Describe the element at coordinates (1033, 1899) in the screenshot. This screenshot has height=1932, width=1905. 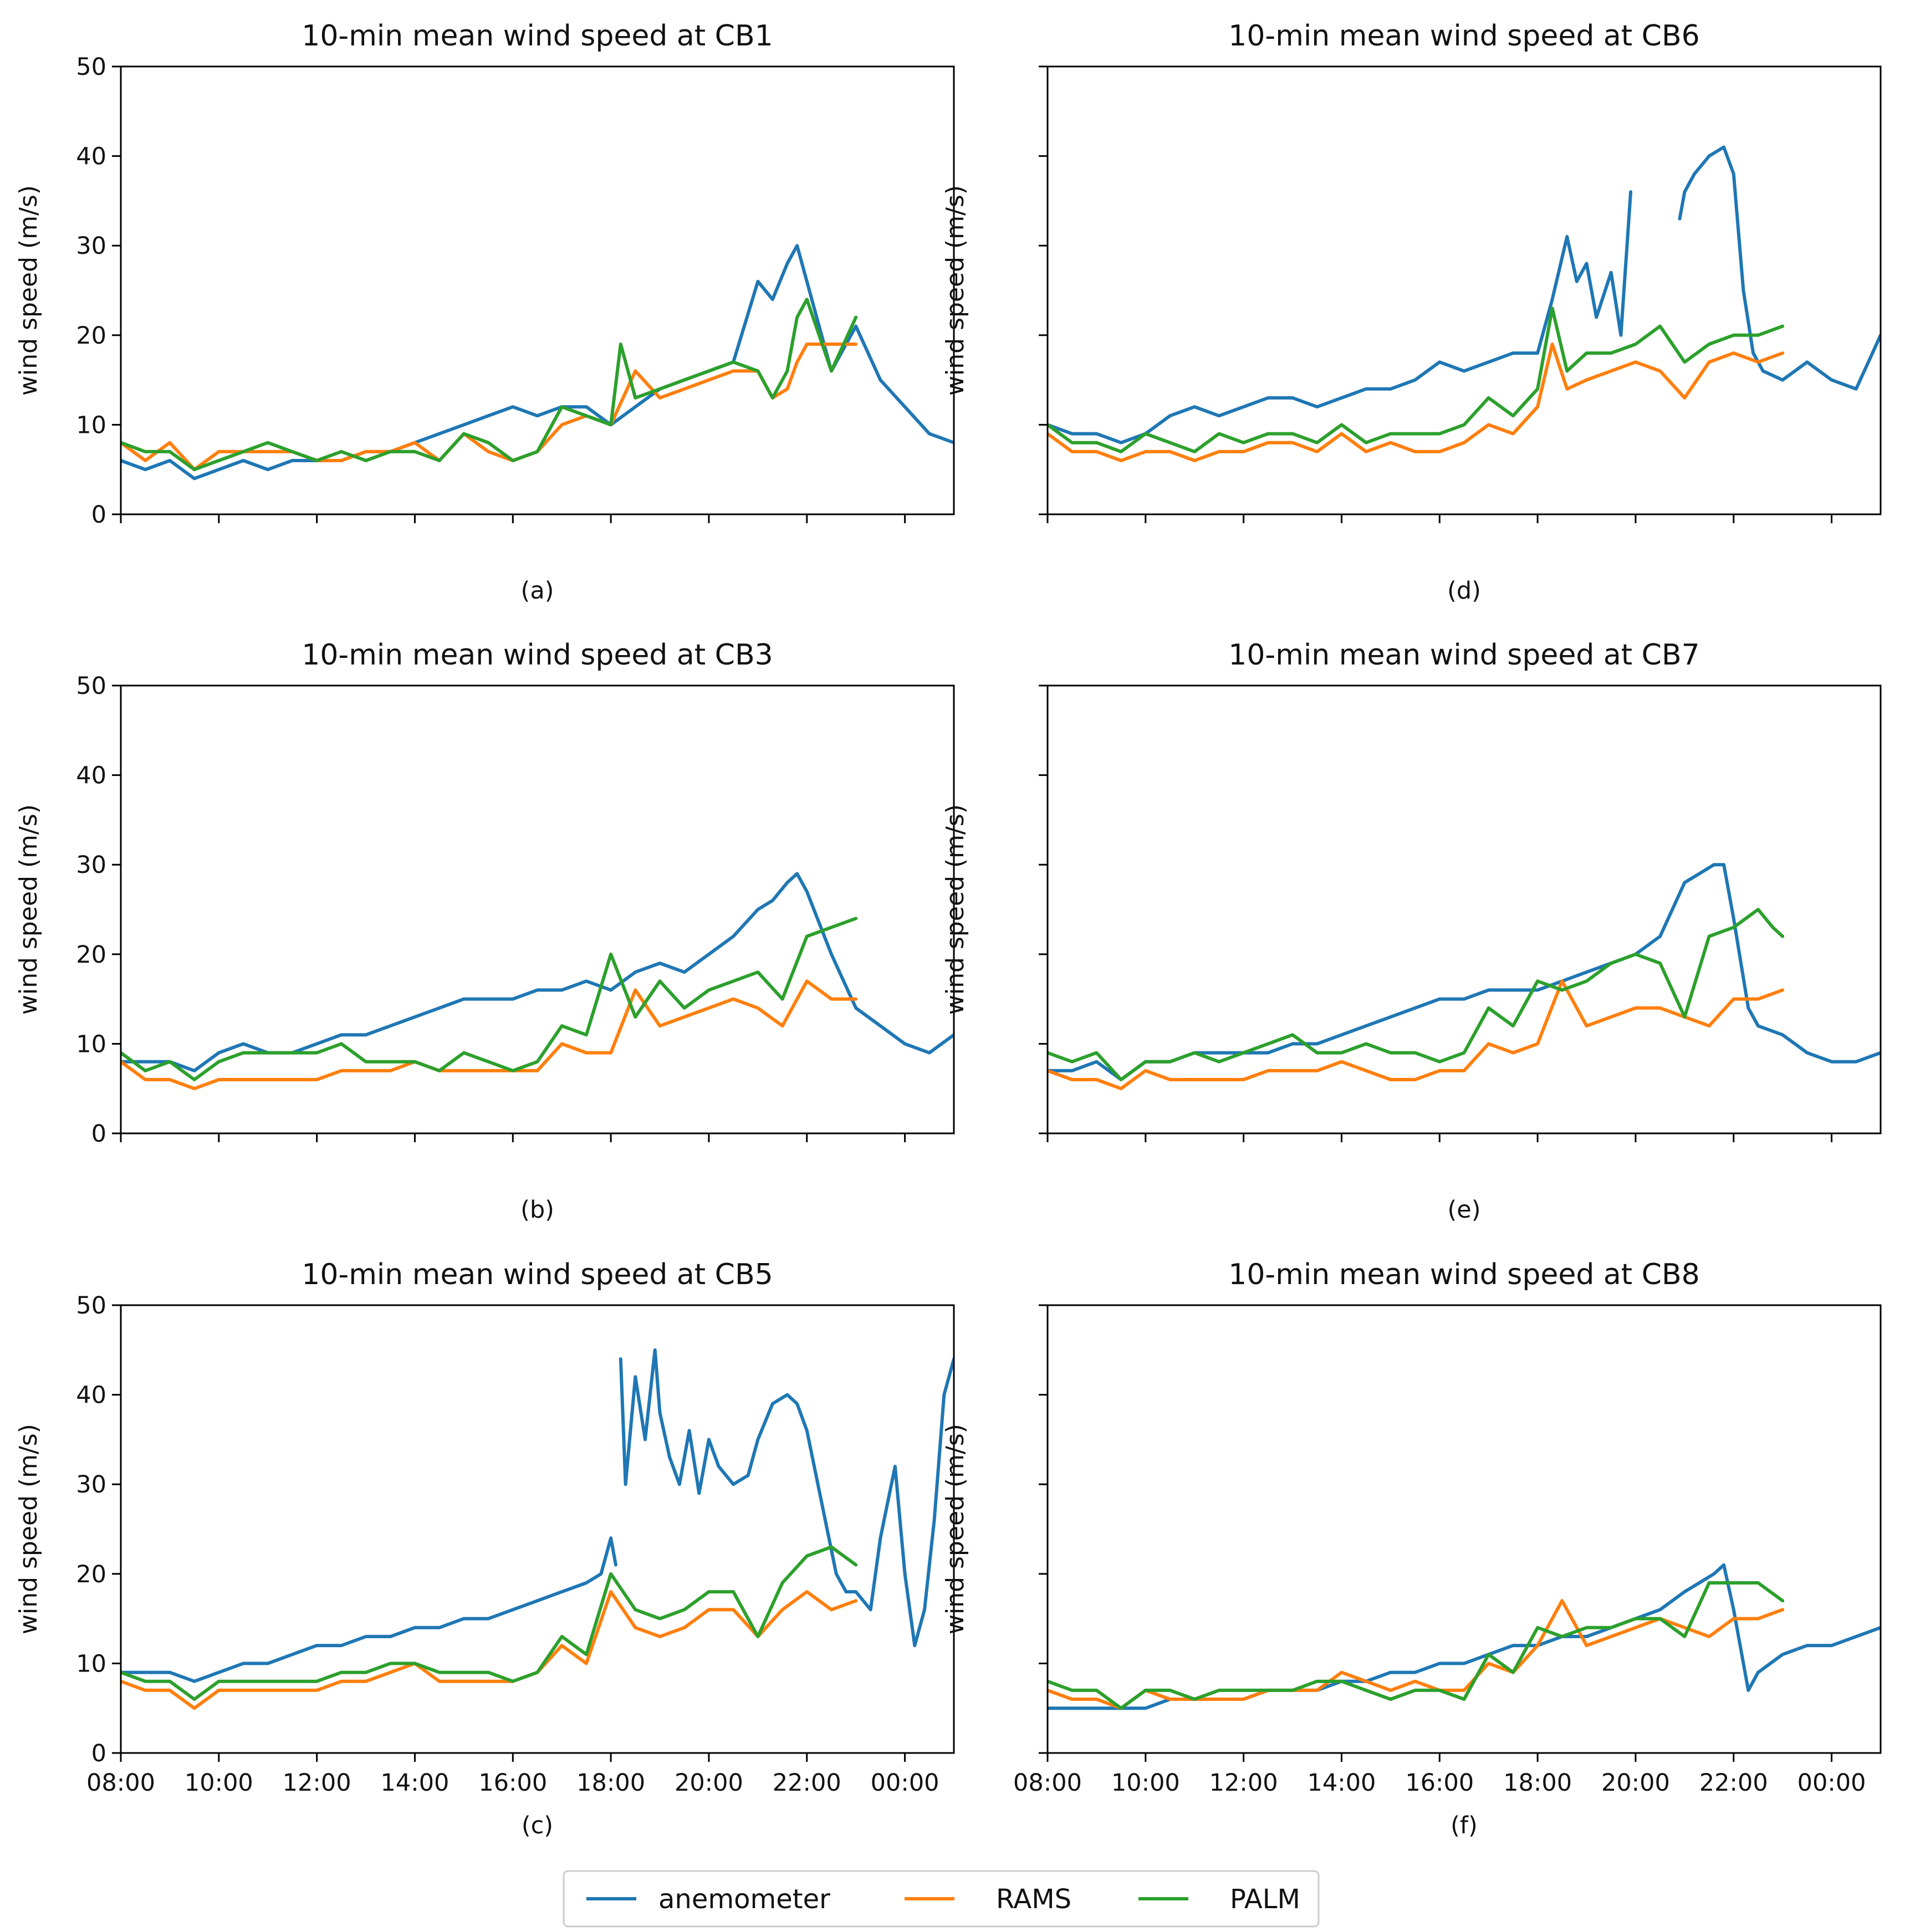
I see `legend-label-rams: RAMS` at that location.